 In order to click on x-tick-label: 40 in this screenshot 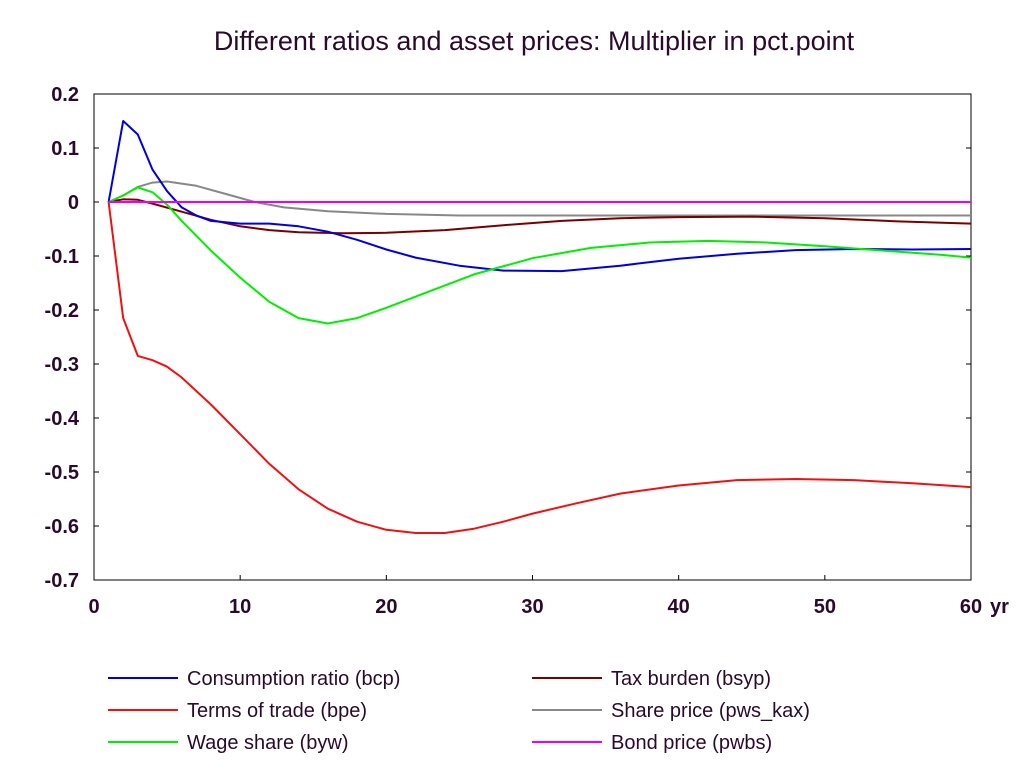, I will do `click(679, 607)`.